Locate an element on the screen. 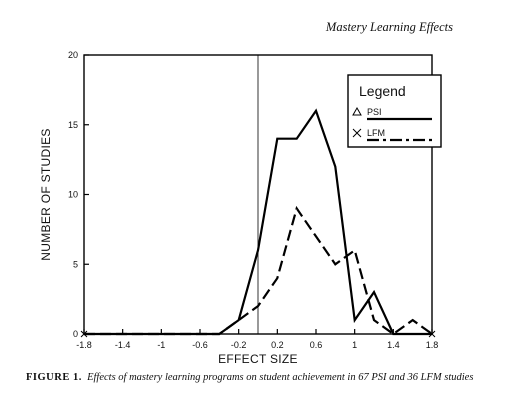 The width and height of the screenshot is (521, 410). legend: Legend PSI LFM is located at coordinates (394, 111).